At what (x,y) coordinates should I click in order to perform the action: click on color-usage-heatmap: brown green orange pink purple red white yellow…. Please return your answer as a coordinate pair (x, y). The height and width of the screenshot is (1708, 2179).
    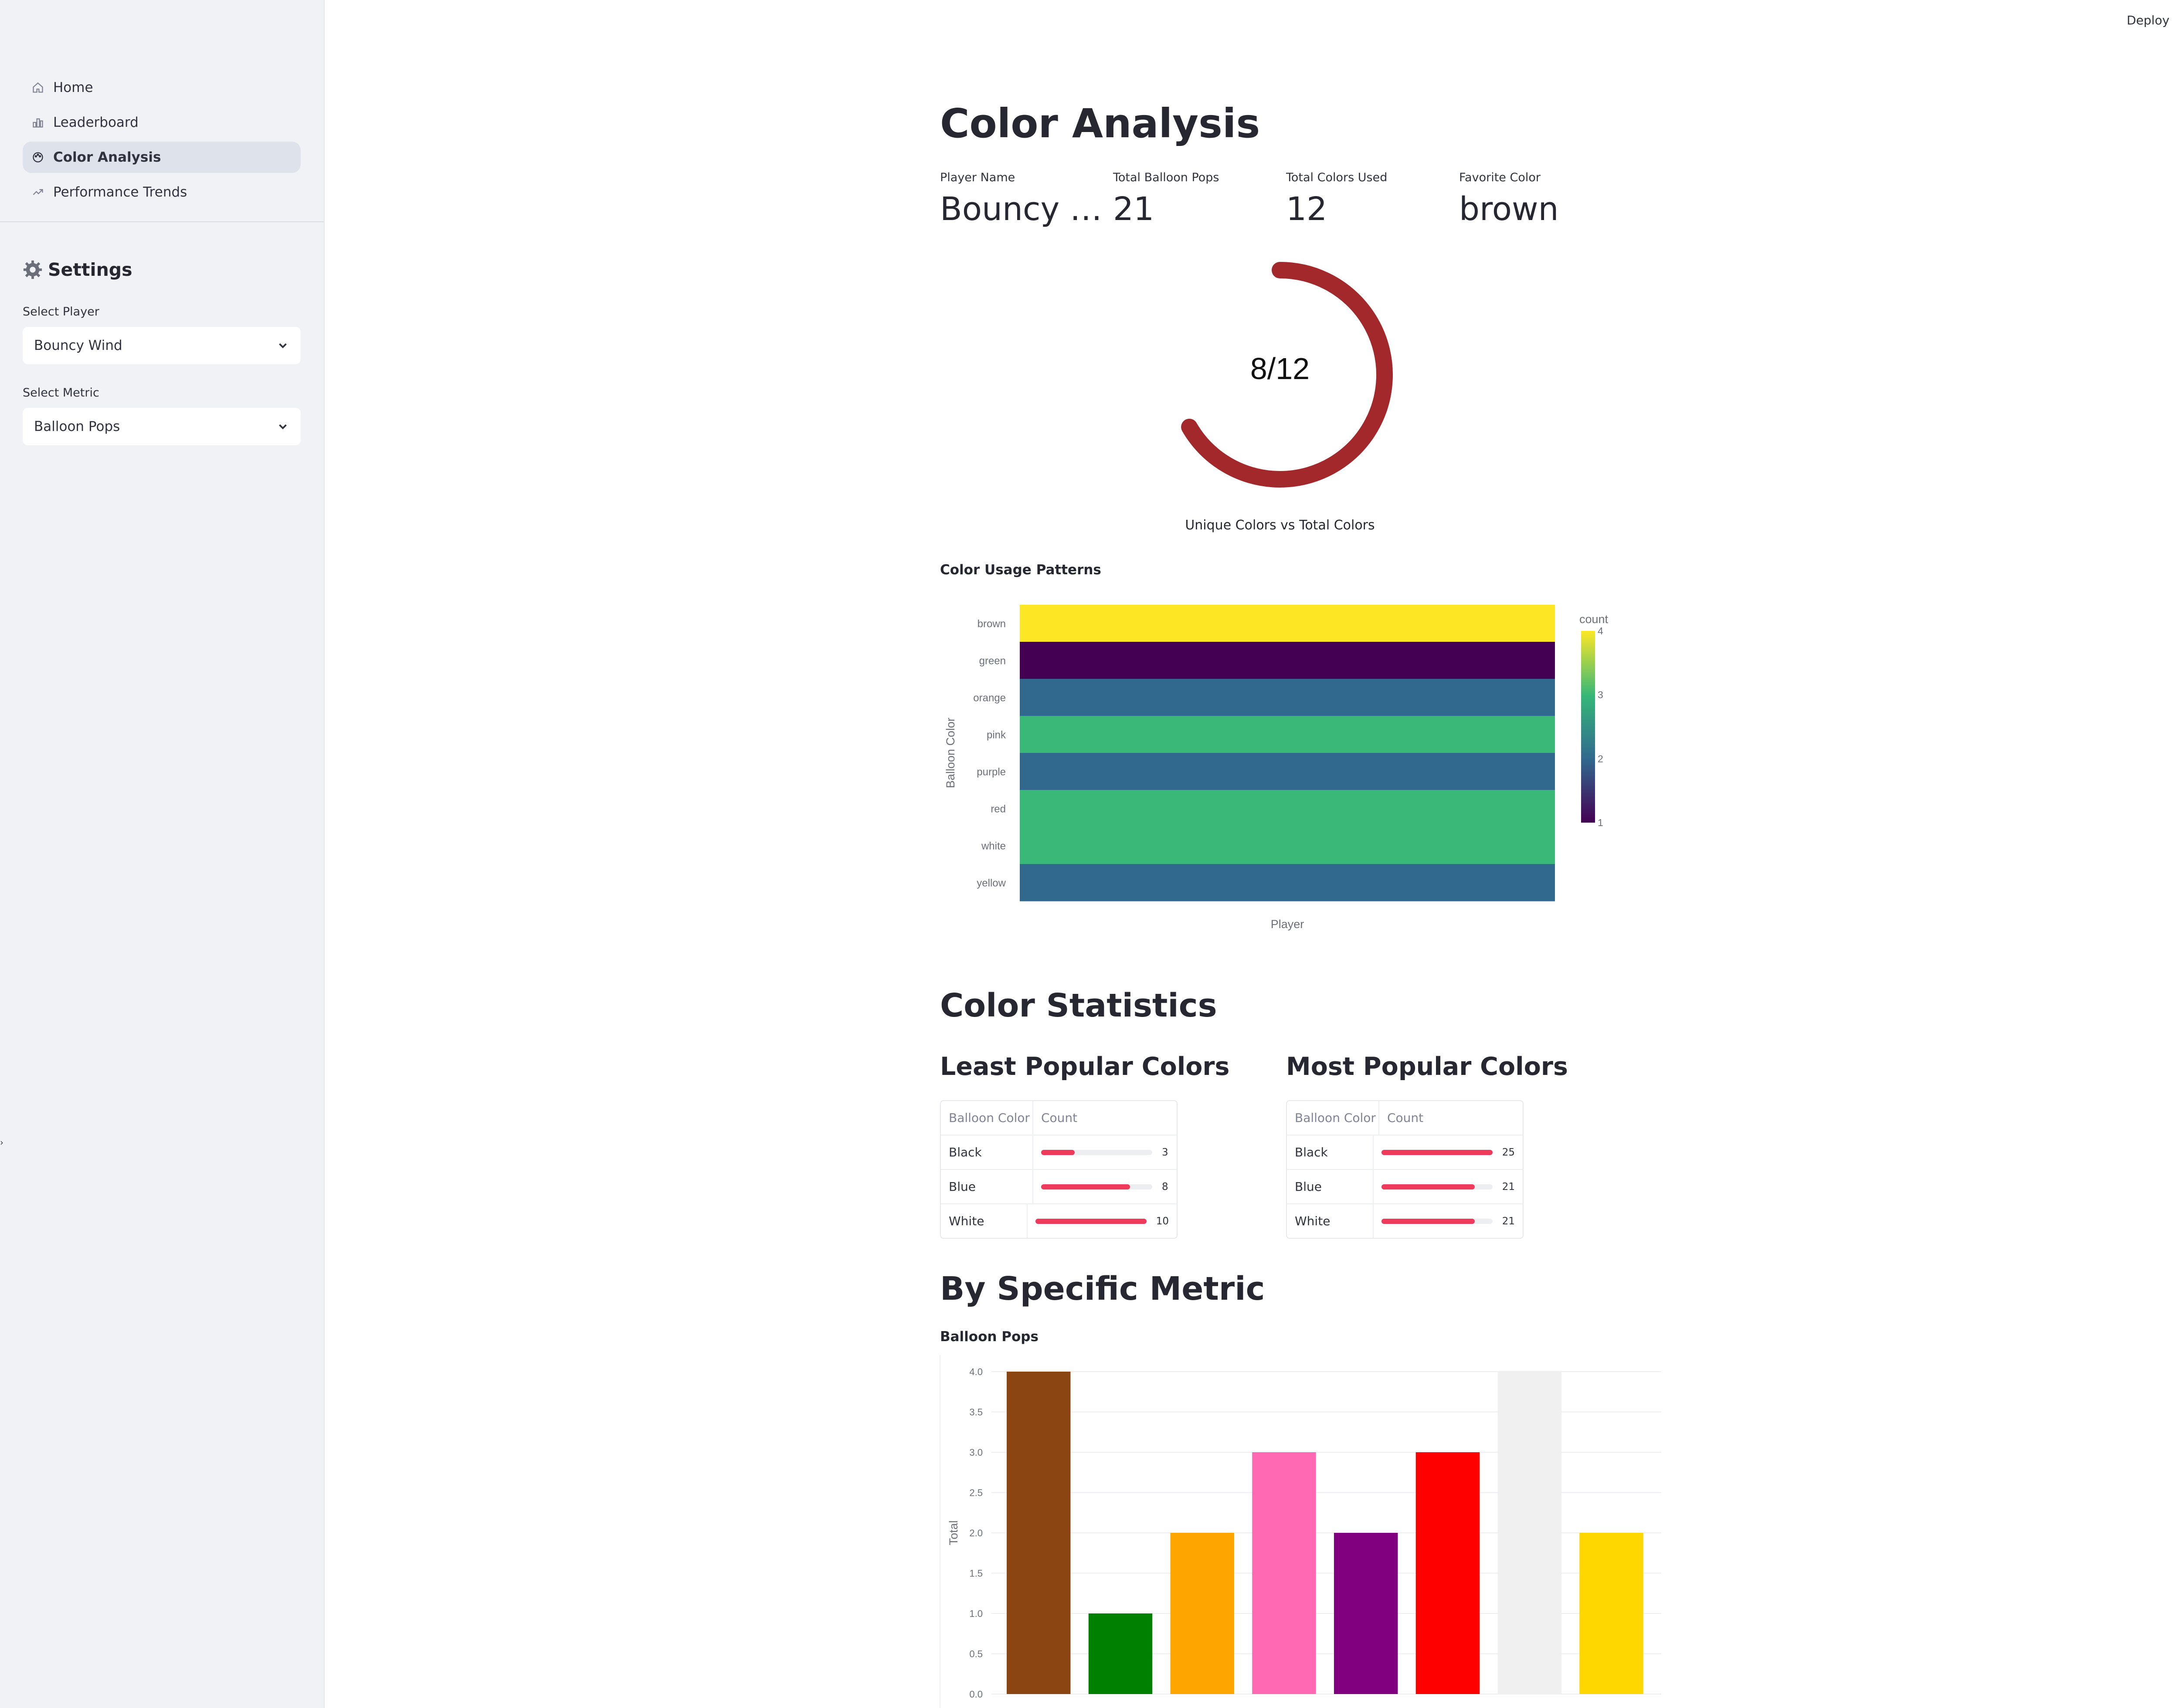
    Looking at the image, I should click on (1276, 768).